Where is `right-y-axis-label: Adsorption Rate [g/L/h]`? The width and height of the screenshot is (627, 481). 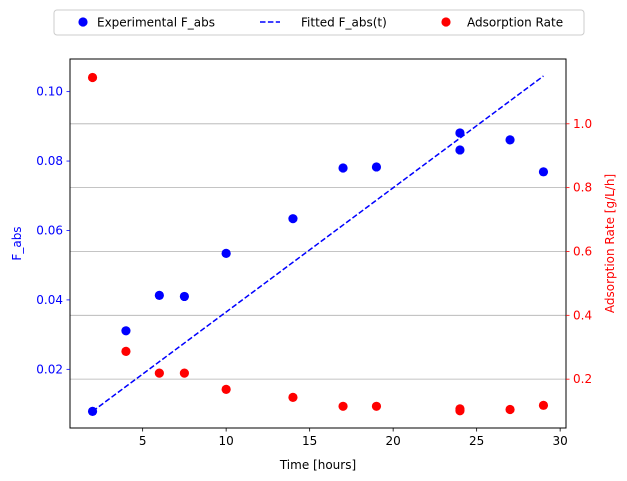 right-y-axis-label: Adsorption Rate [g/L/h] is located at coordinates (610, 243).